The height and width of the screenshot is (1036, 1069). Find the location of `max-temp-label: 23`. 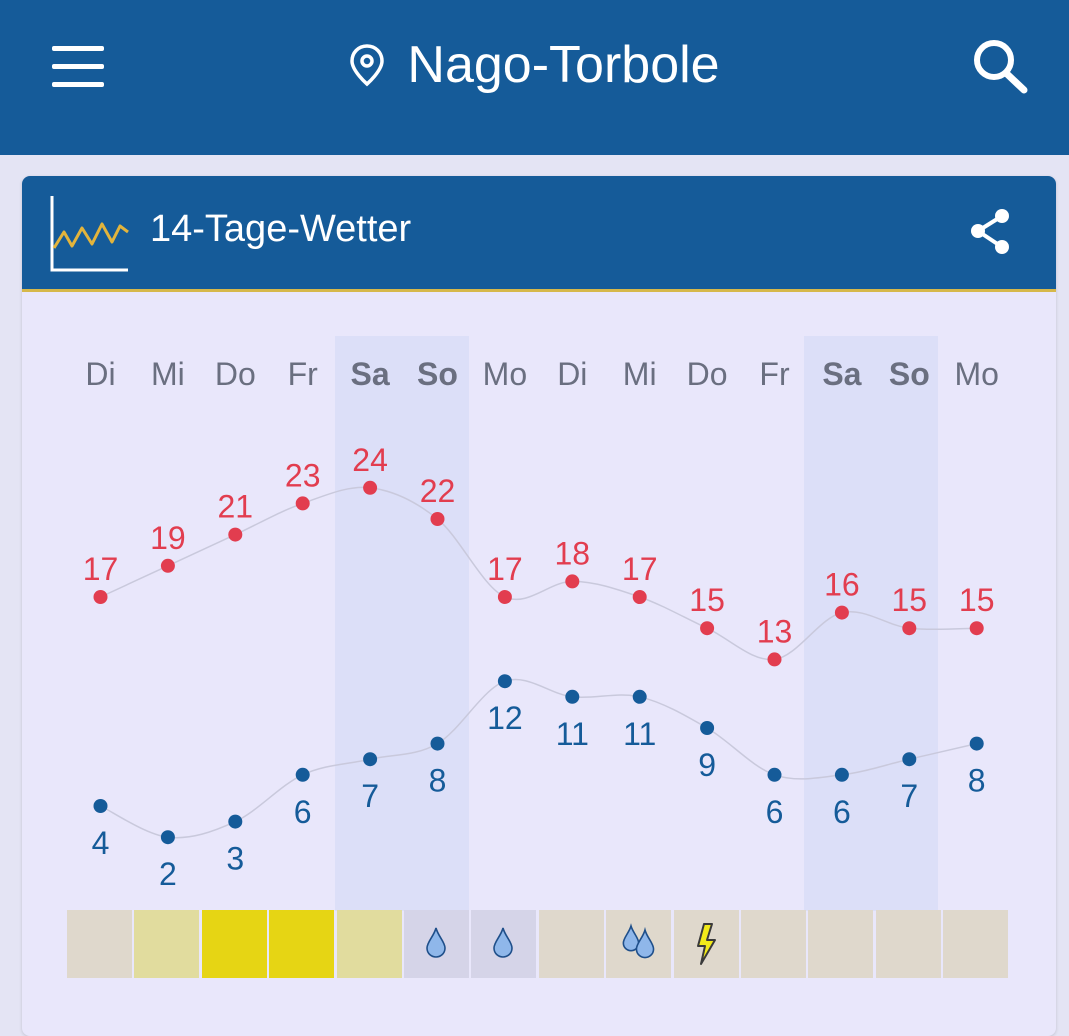

max-temp-label: 23 is located at coordinates (303, 475).